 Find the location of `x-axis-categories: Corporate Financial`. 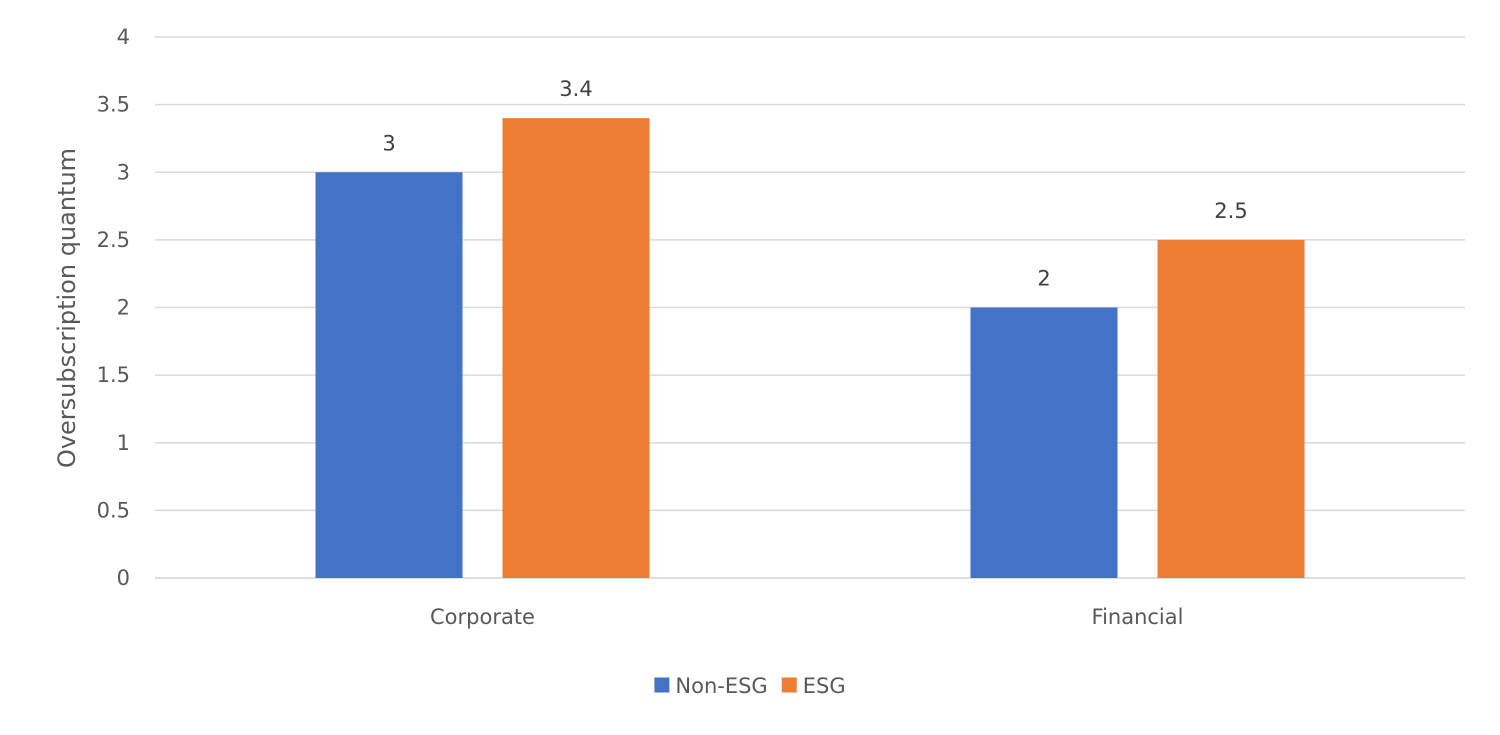

x-axis-categories: Corporate Financial is located at coordinates (806, 617).